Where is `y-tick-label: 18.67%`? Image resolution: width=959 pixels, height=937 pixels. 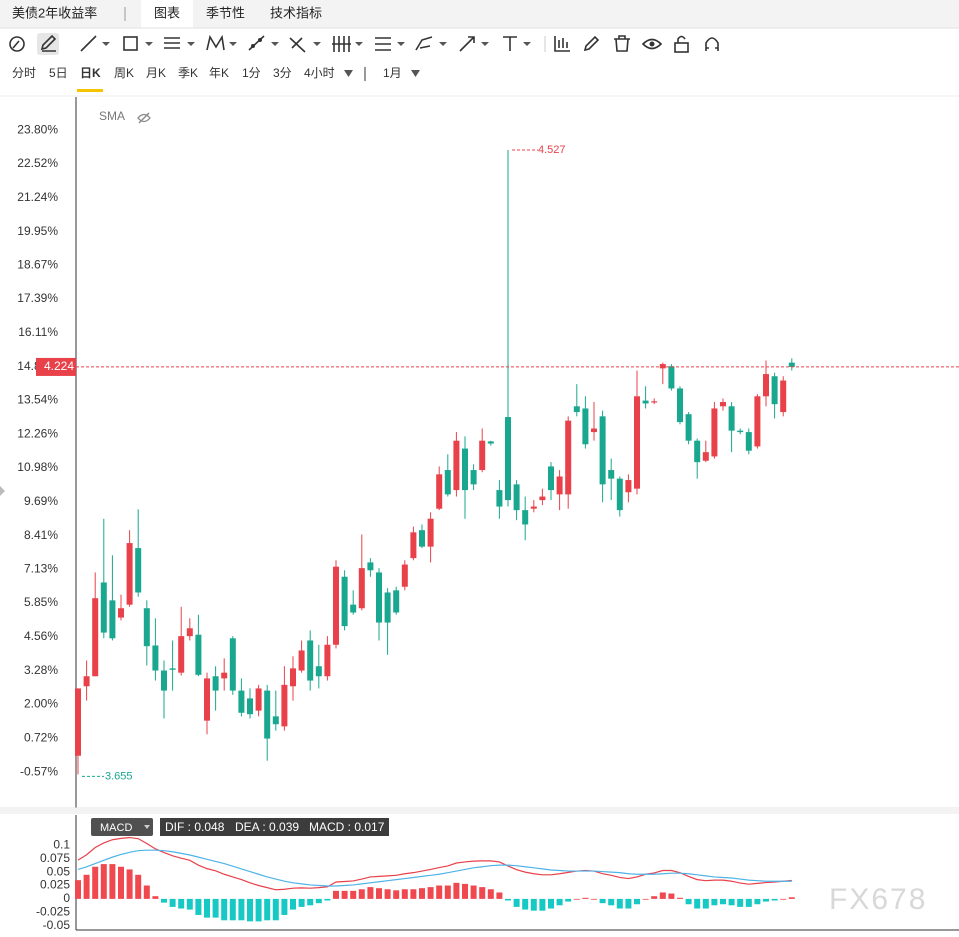 y-tick-label: 18.67% is located at coordinates (37, 265).